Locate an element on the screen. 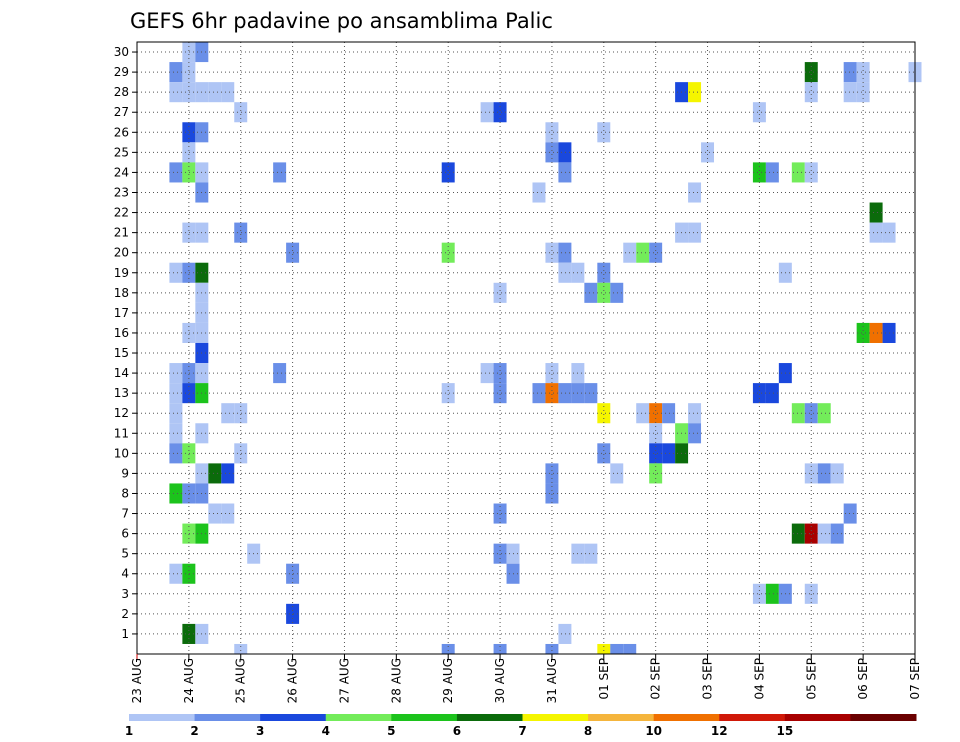 The height and width of the screenshot is (742, 960). y-tick-label: 17 is located at coordinates (121, 313).